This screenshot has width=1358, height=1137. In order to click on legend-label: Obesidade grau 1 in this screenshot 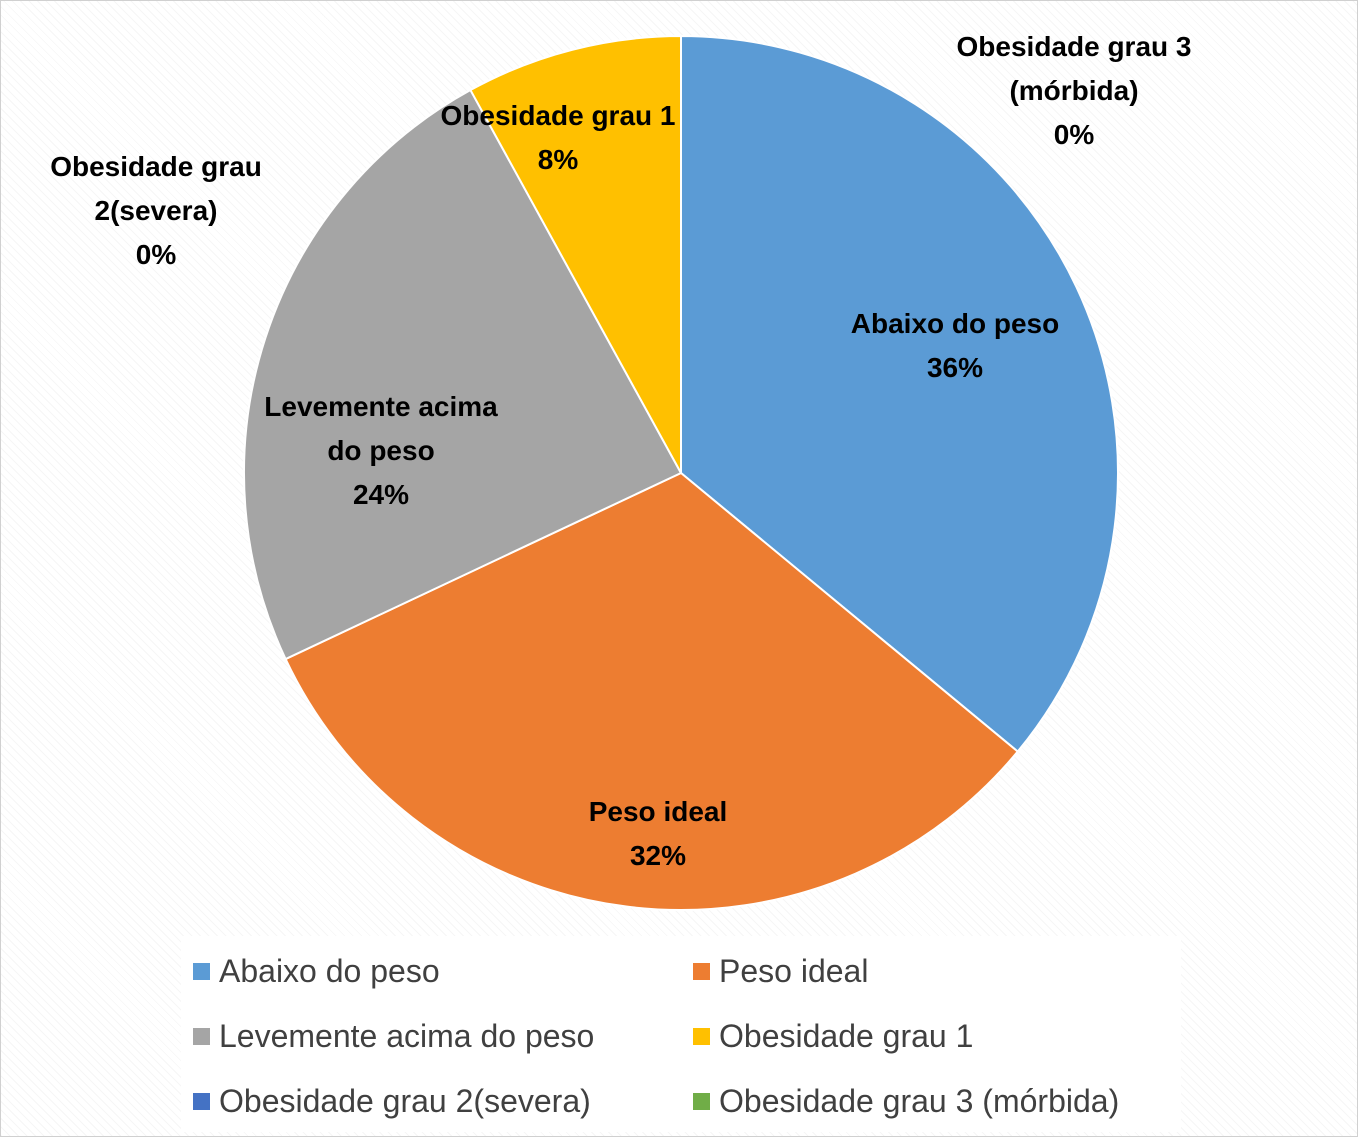, I will do `click(846, 1036)`.